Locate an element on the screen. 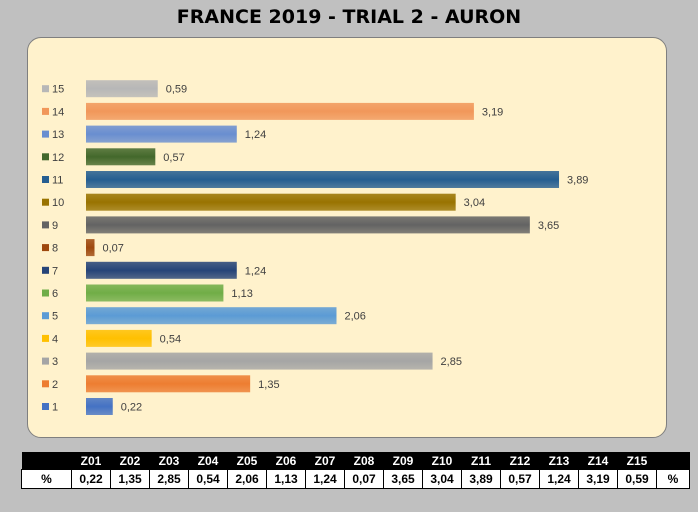 Image resolution: width=698 pixels, height=512 pixels. legend-label: 10 is located at coordinates (58, 203).